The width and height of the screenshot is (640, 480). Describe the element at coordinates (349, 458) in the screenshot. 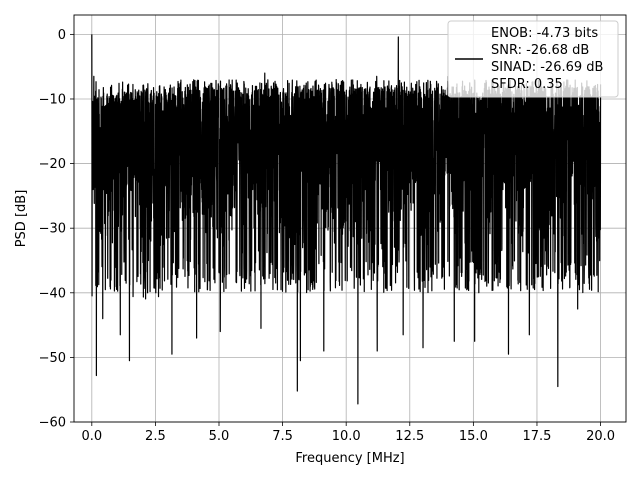

I see `x-axis-label: Frequency [MHz]` at that location.